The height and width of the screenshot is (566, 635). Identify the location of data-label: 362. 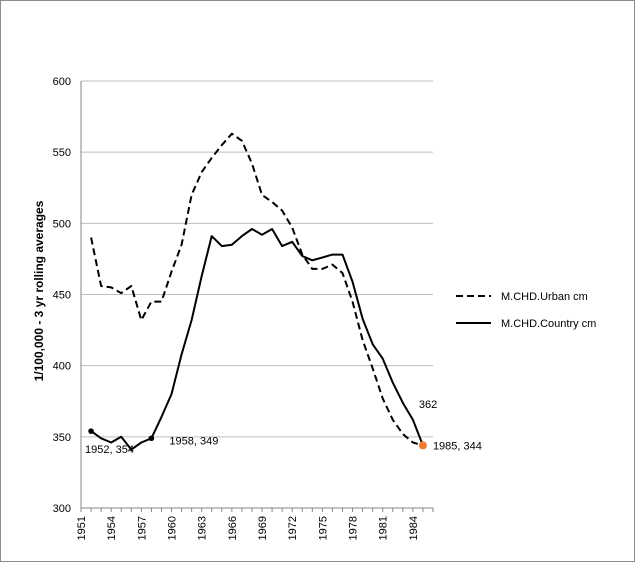
(428, 405).